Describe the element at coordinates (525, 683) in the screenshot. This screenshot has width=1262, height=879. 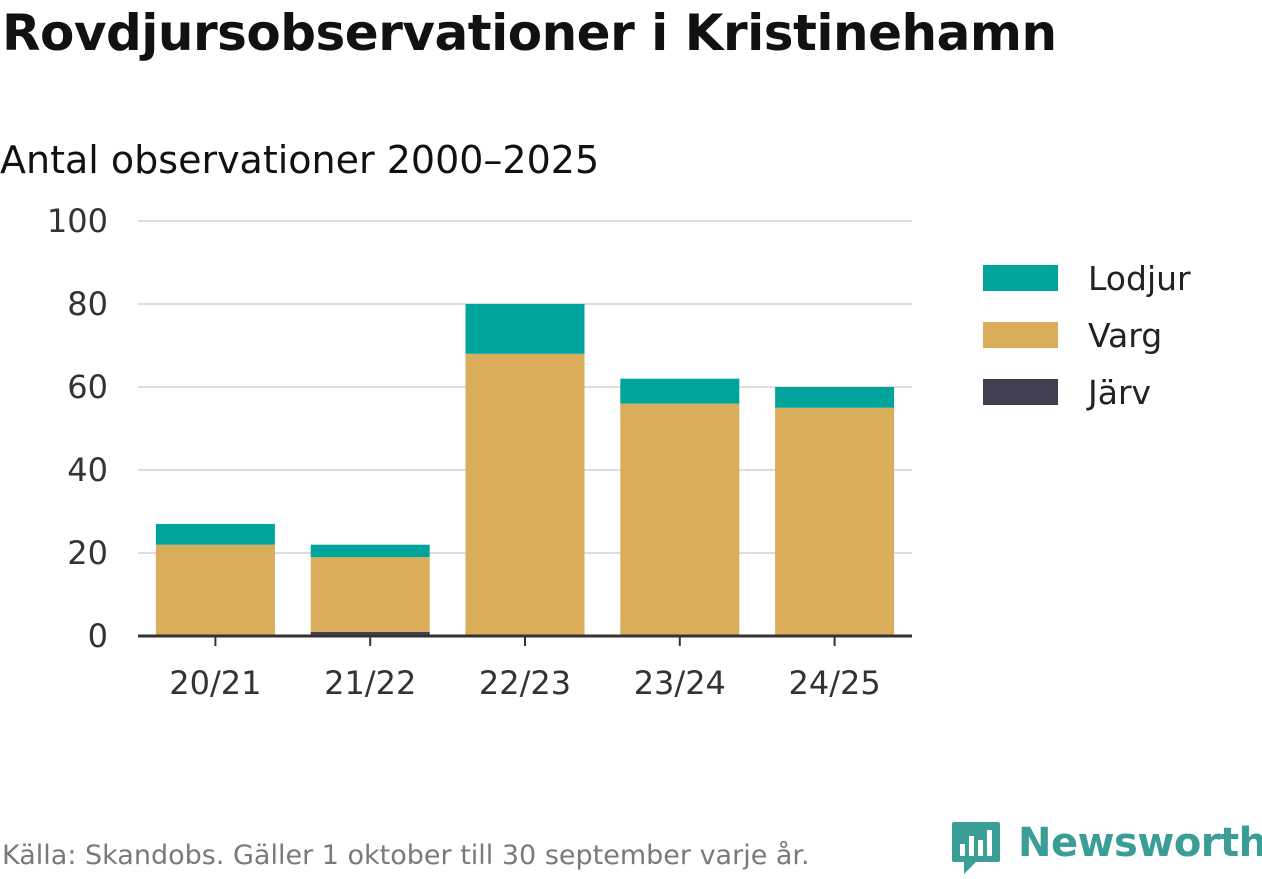
I see `x-tick-label: 22/23` at that location.